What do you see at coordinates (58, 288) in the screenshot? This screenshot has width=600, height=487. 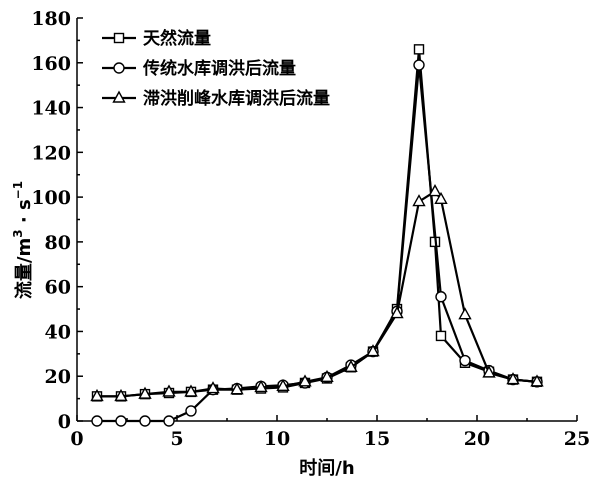 I see `y-tick-label: 60` at bounding box center [58, 288].